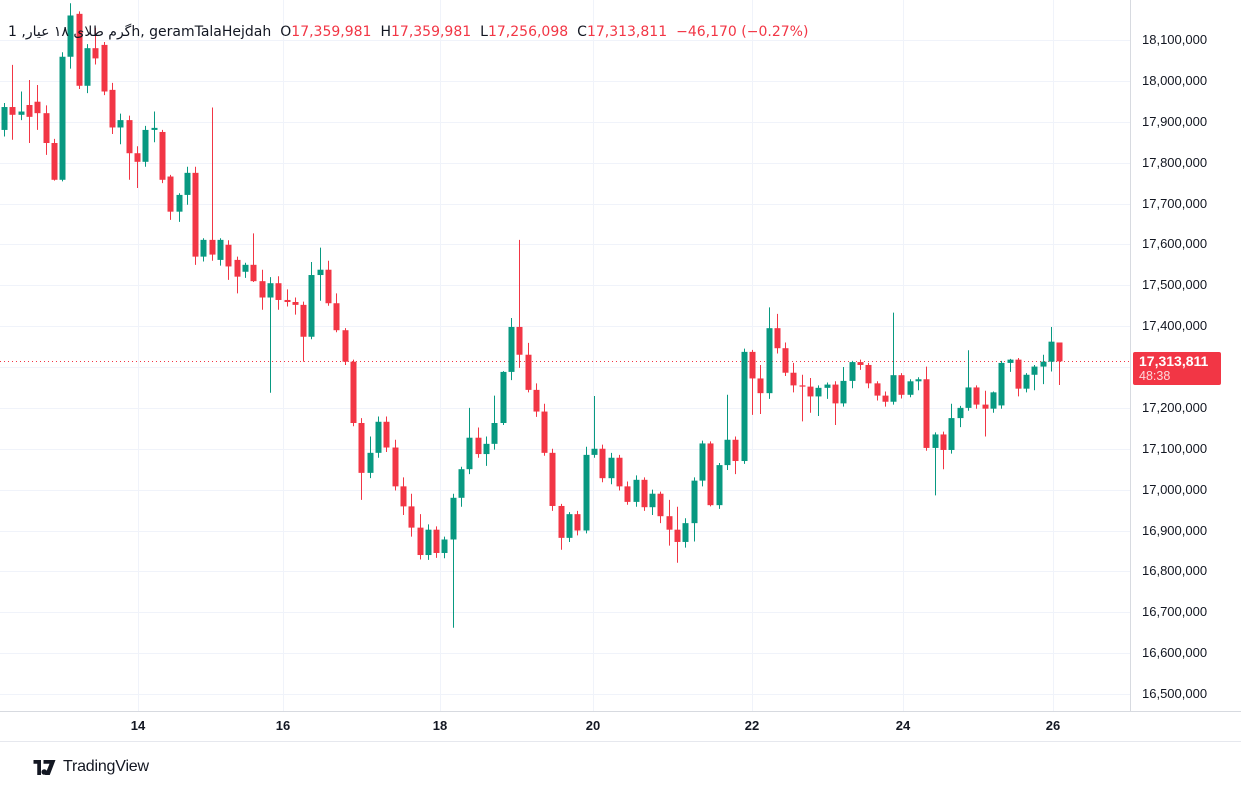  I want to click on price-axis-label: 17,900,000, so click(1175, 121).